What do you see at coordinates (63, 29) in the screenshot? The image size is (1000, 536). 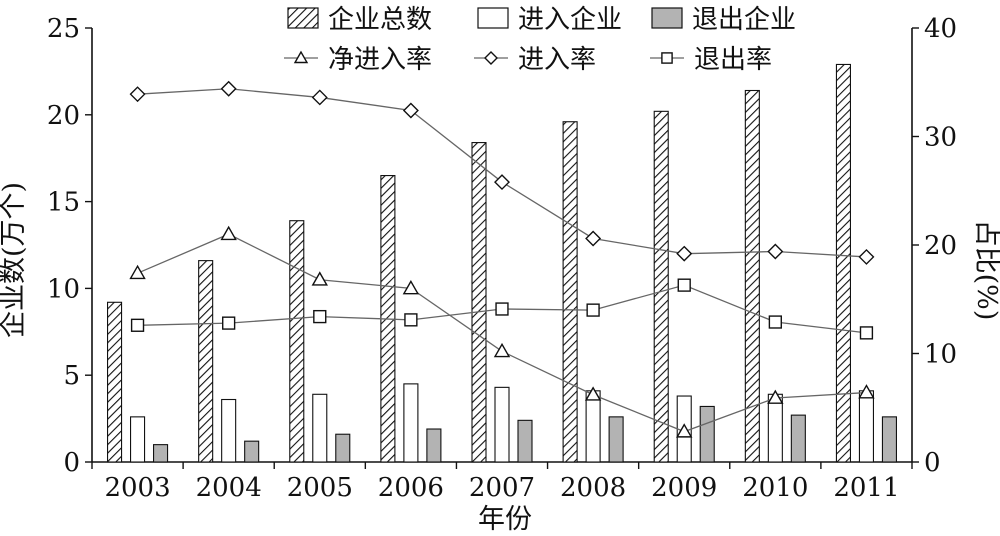 I see `left-tick-label: 25` at bounding box center [63, 29].